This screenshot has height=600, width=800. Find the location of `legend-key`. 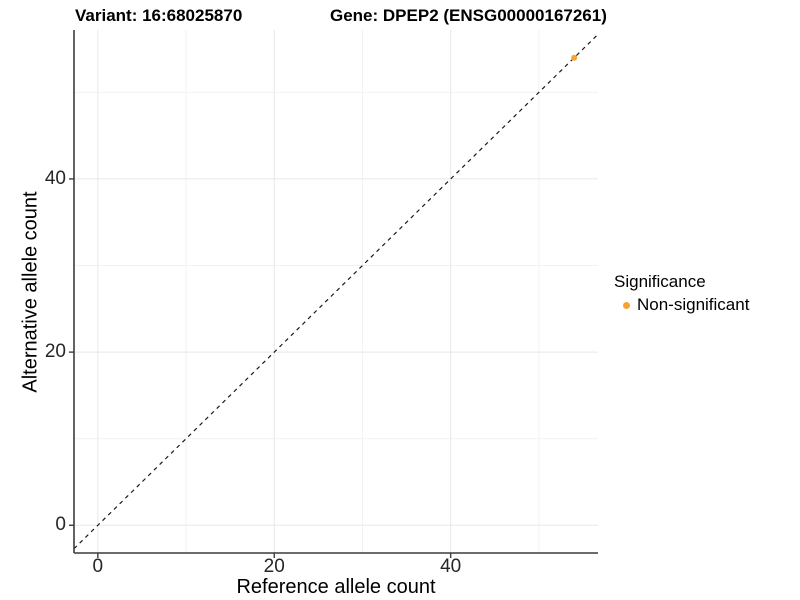

legend-key is located at coordinates (626, 305).